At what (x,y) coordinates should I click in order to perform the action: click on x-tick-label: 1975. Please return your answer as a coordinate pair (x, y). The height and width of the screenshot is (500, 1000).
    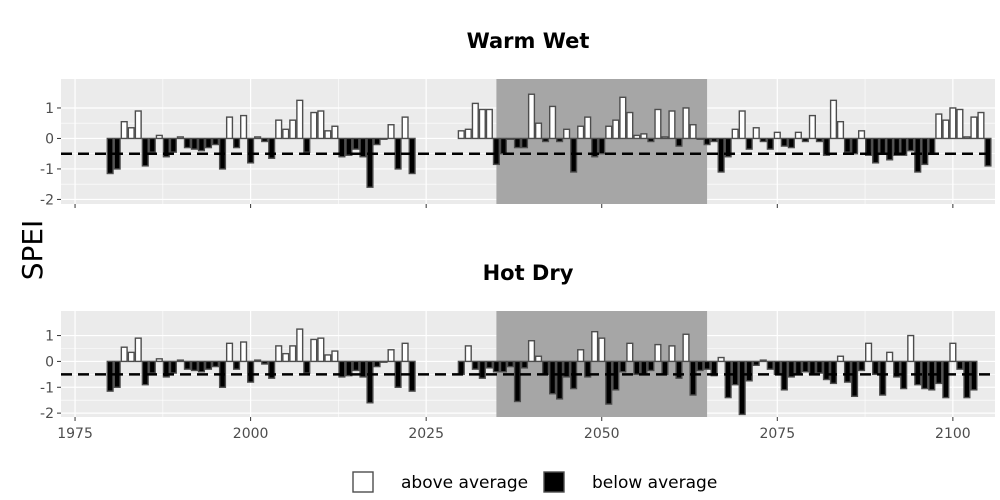
    Looking at the image, I should click on (75, 434).